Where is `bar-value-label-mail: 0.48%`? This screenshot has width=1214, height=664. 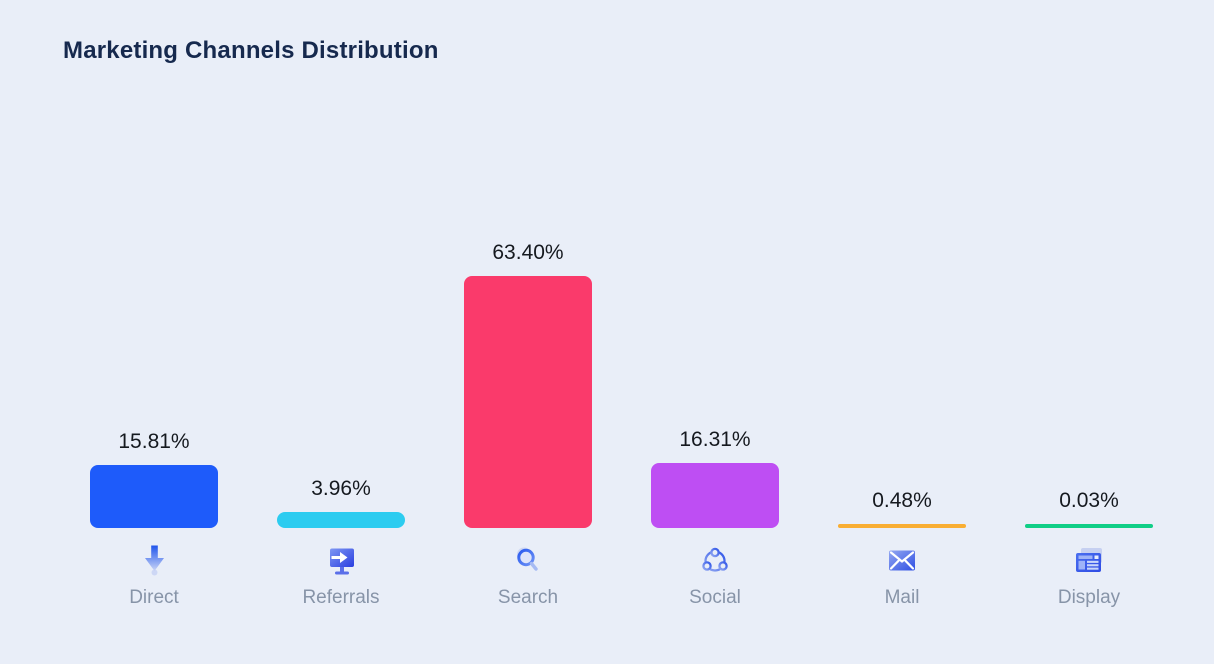
bar-value-label-mail: 0.48% is located at coordinates (902, 500).